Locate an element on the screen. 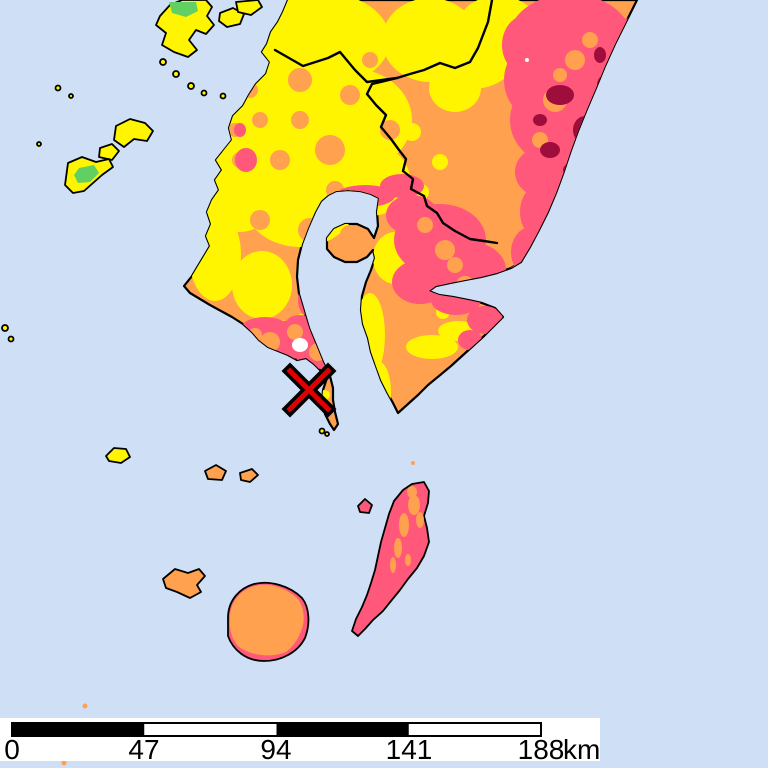 The image size is (768, 768). border-south is located at coordinates (432, 160).